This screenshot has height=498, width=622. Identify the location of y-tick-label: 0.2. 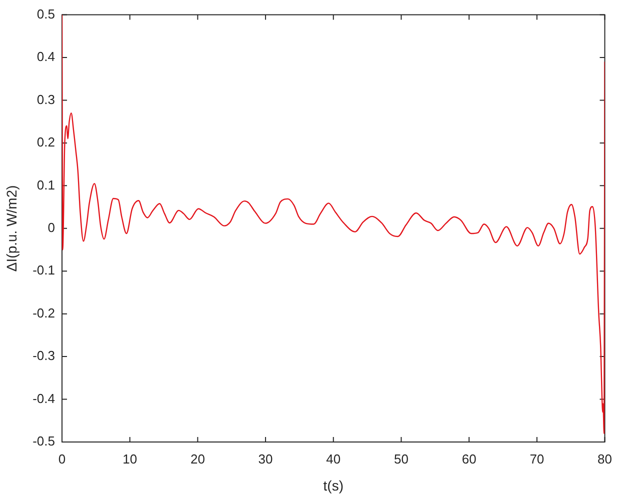
(45, 142).